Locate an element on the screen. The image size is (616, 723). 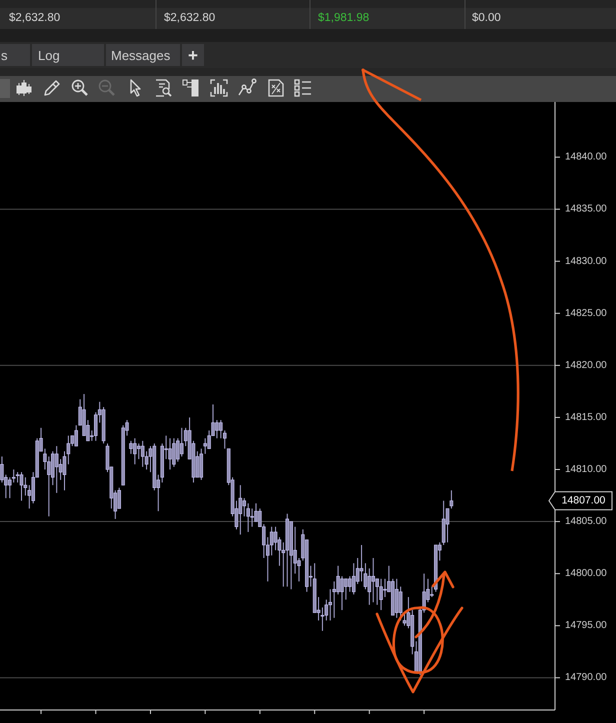
y-tick-label: 14830.00 is located at coordinates (586, 261).